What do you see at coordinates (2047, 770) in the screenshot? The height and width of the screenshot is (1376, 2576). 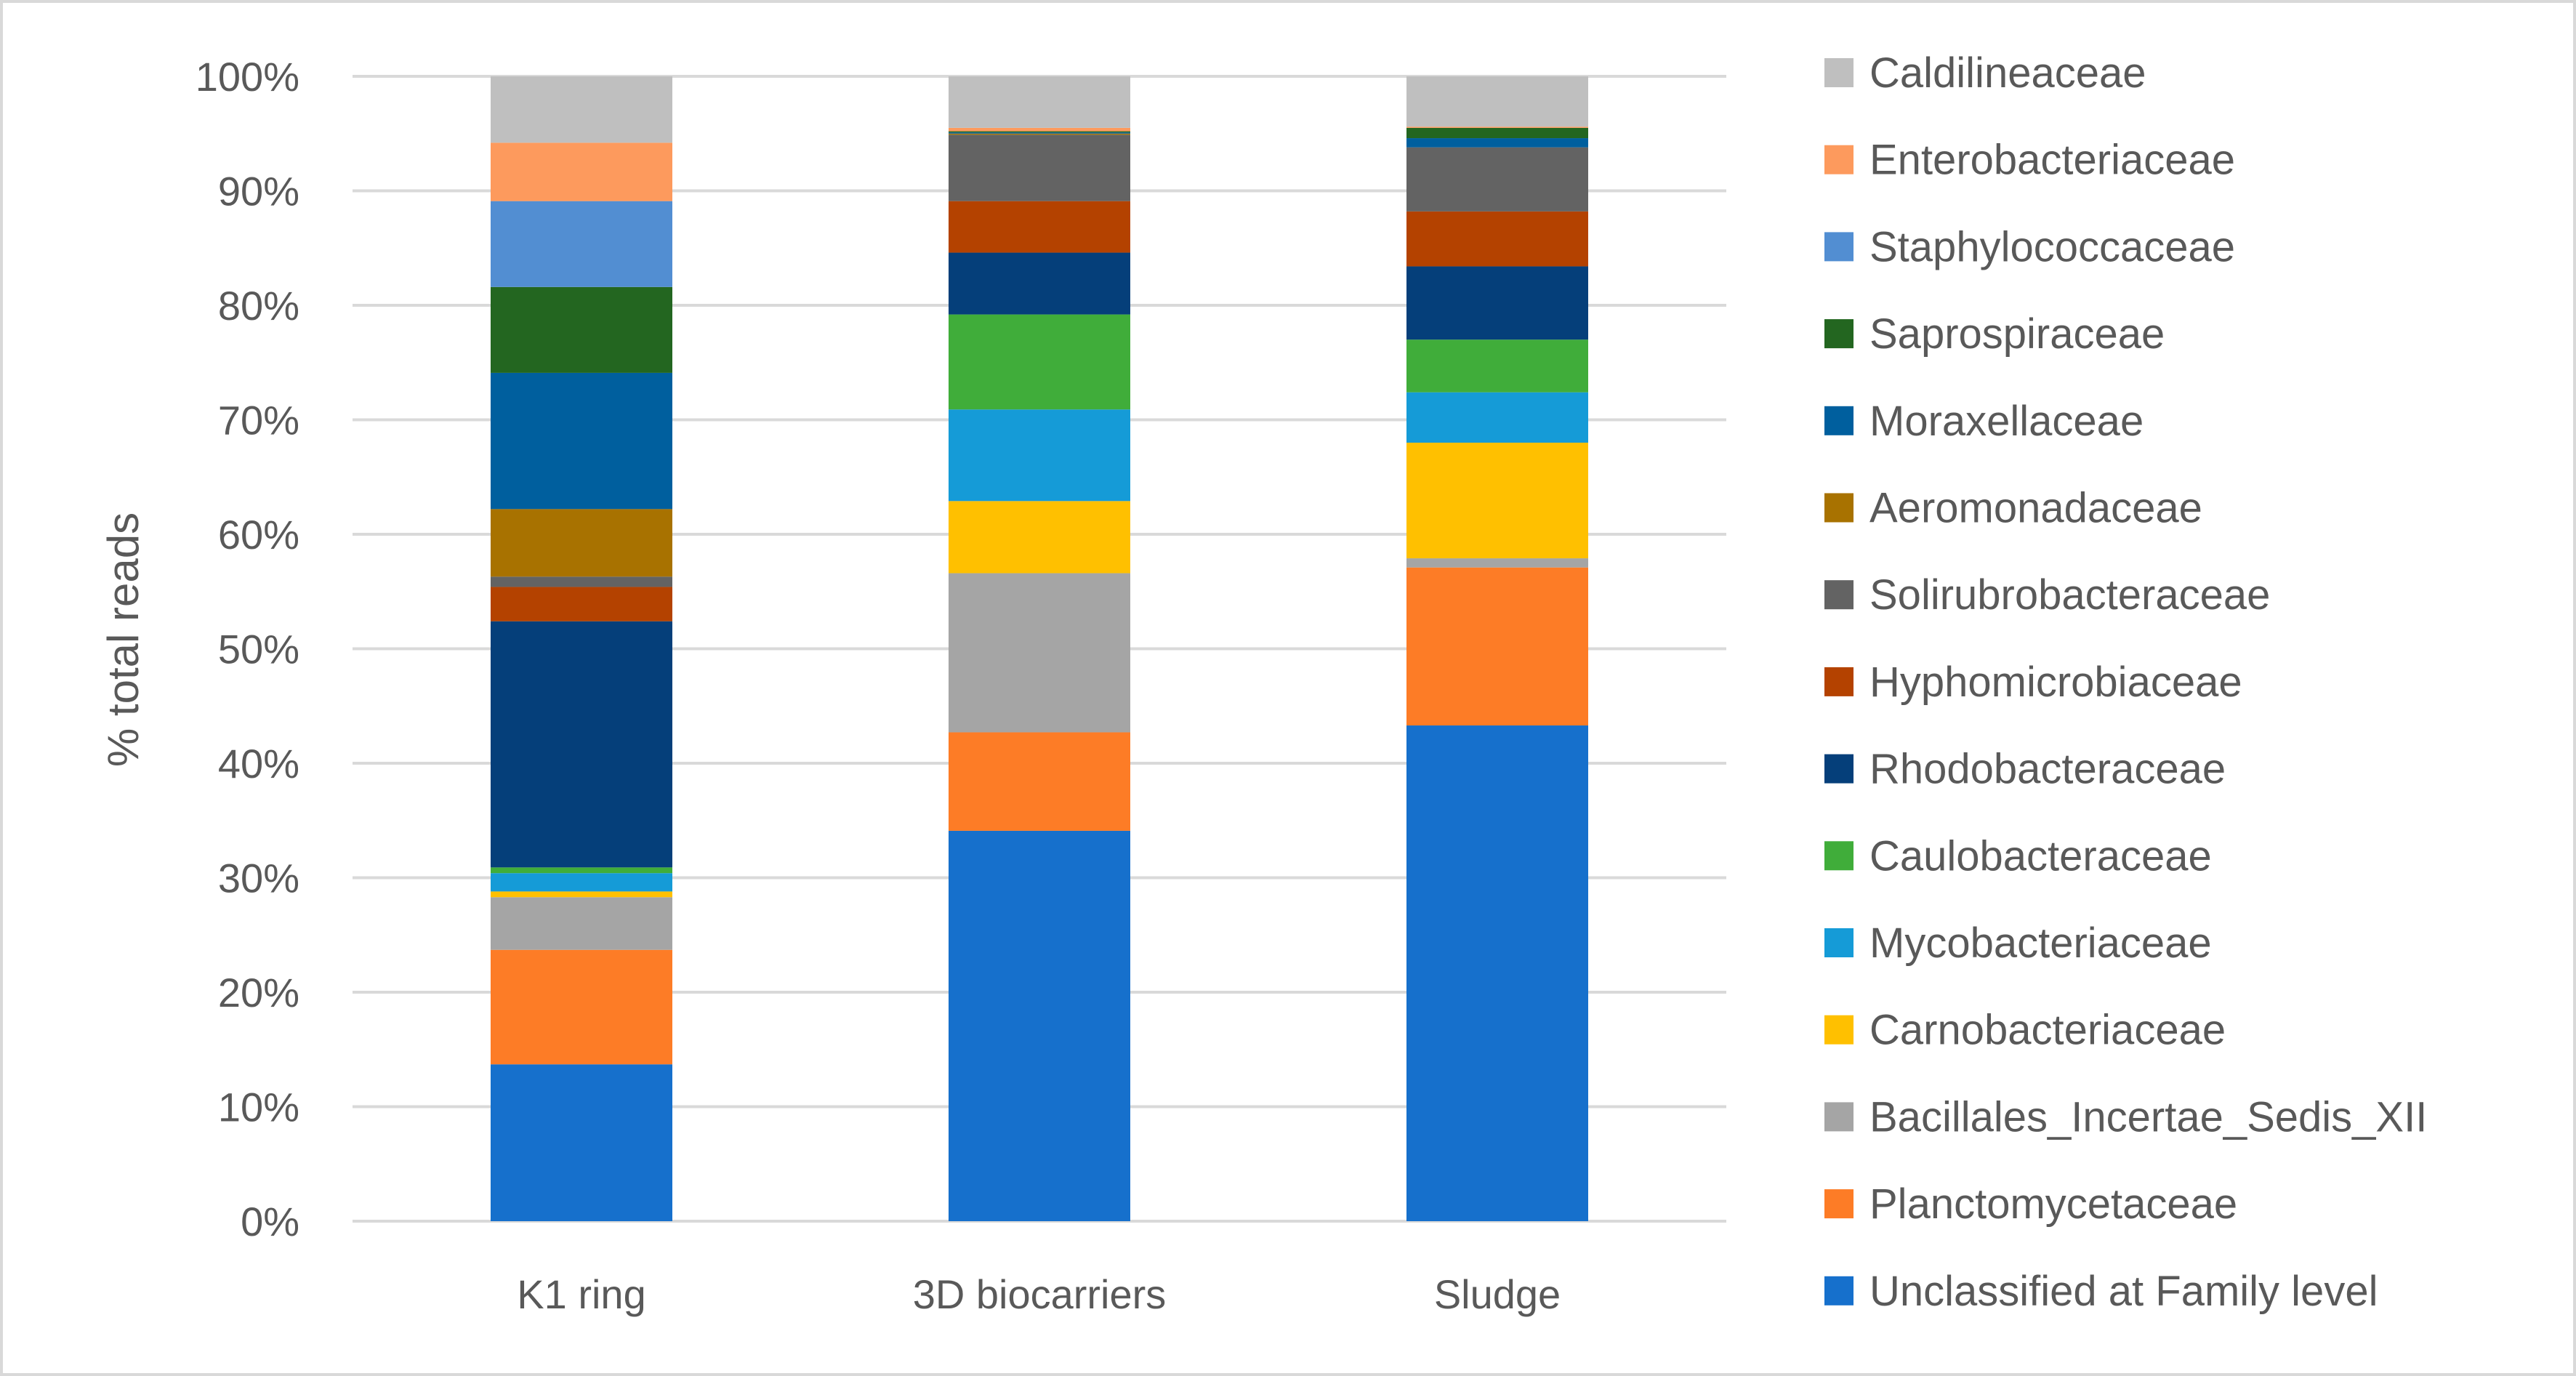 I see `legend-label: Rhodobacteraceae` at bounding box center [2047, 770].